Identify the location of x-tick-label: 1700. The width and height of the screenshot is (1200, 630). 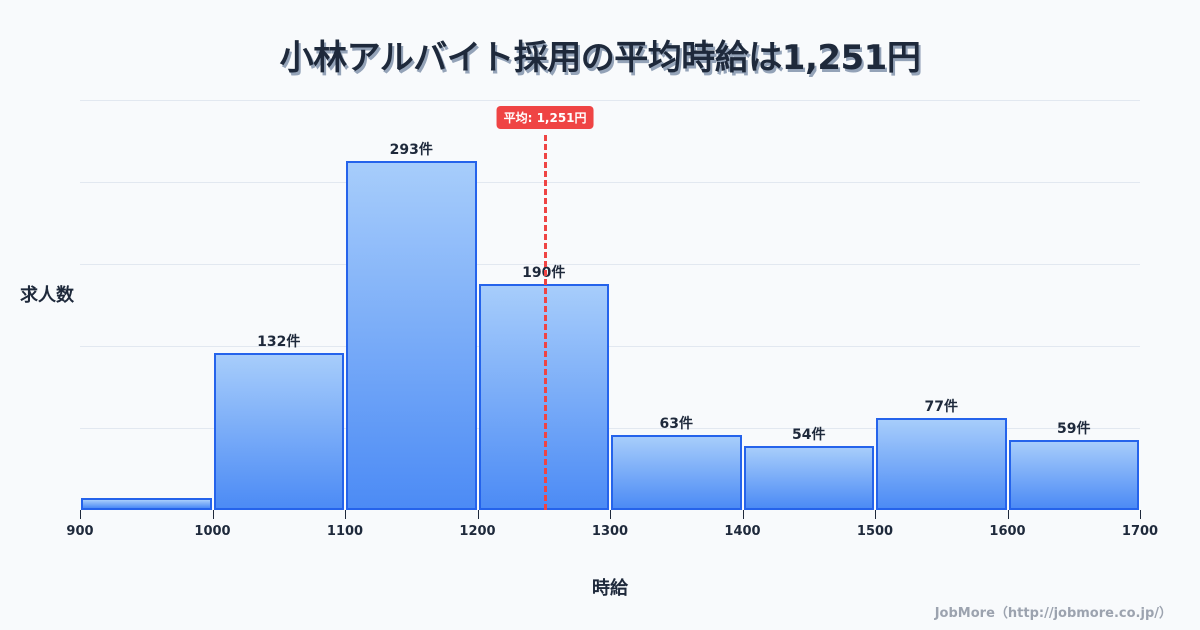
(1140, 531).